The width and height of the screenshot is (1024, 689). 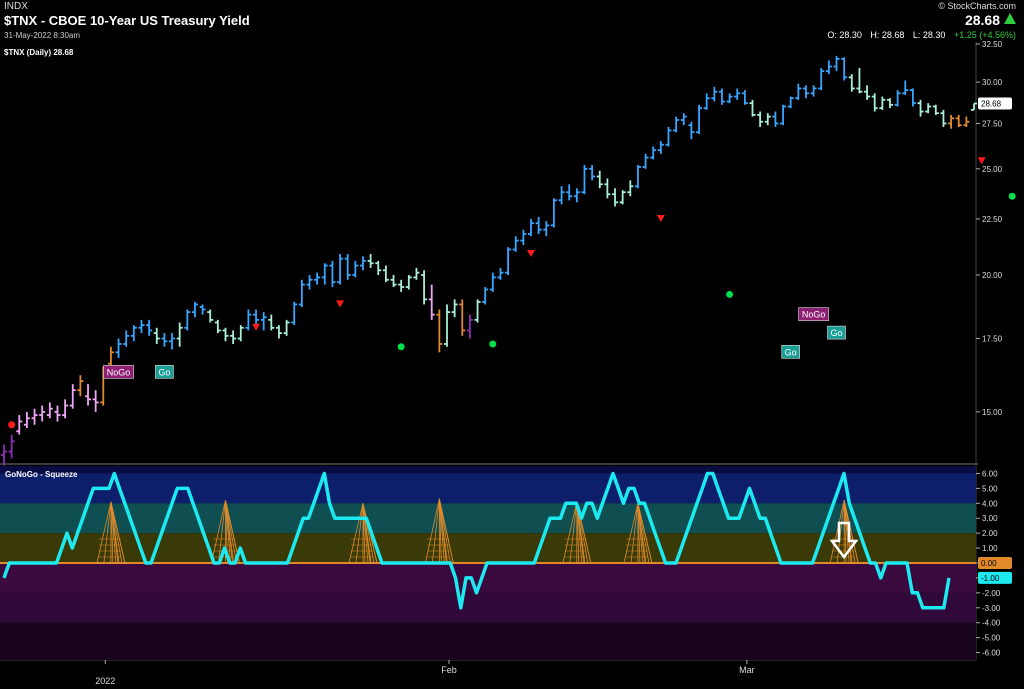 What do you see at coordinates (992, 275) in the screenshot?
I see `price-tick-label: 20.00` at bounding box center [992, 275].